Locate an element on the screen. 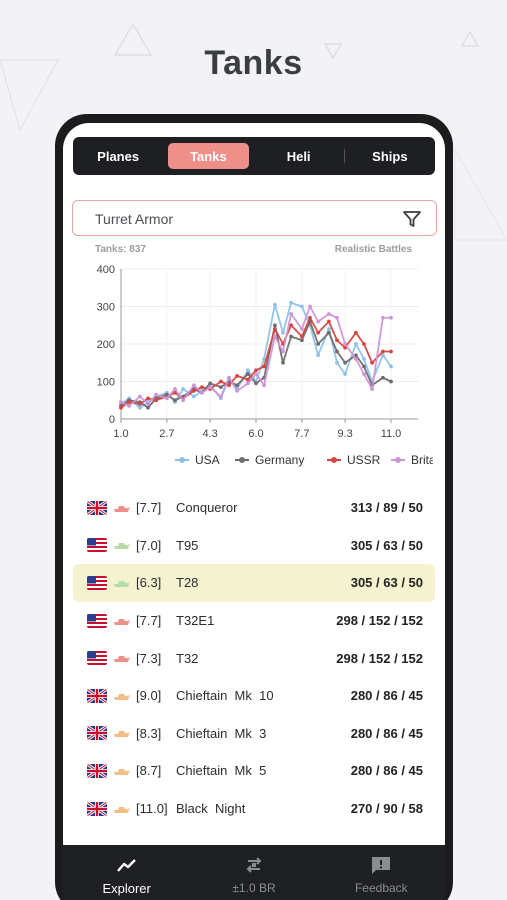  x-tick-label: 4.3 is located at coordinates (209, 434).